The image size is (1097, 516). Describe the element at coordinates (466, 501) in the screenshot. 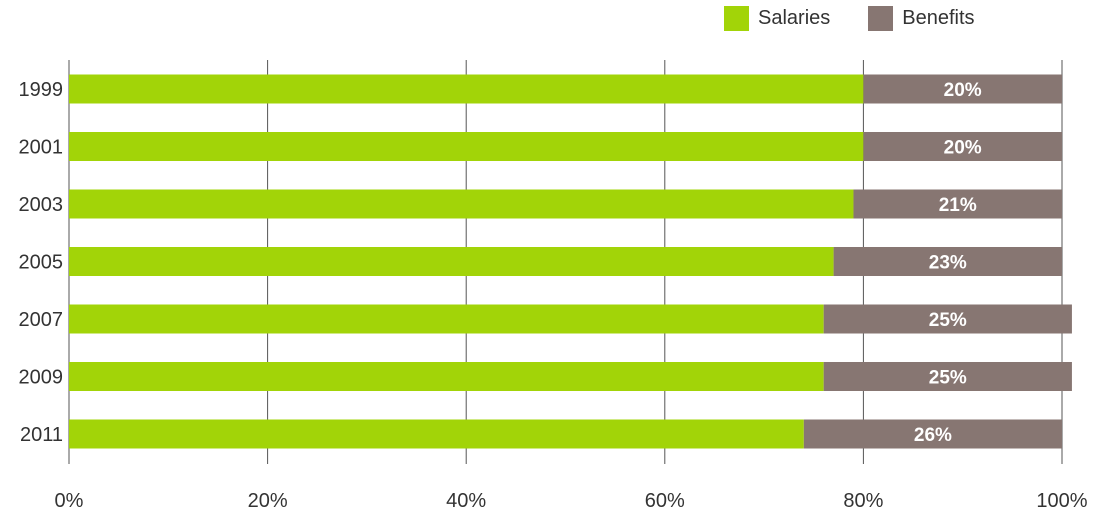

I see `x-tick-label: 40%` at that location.